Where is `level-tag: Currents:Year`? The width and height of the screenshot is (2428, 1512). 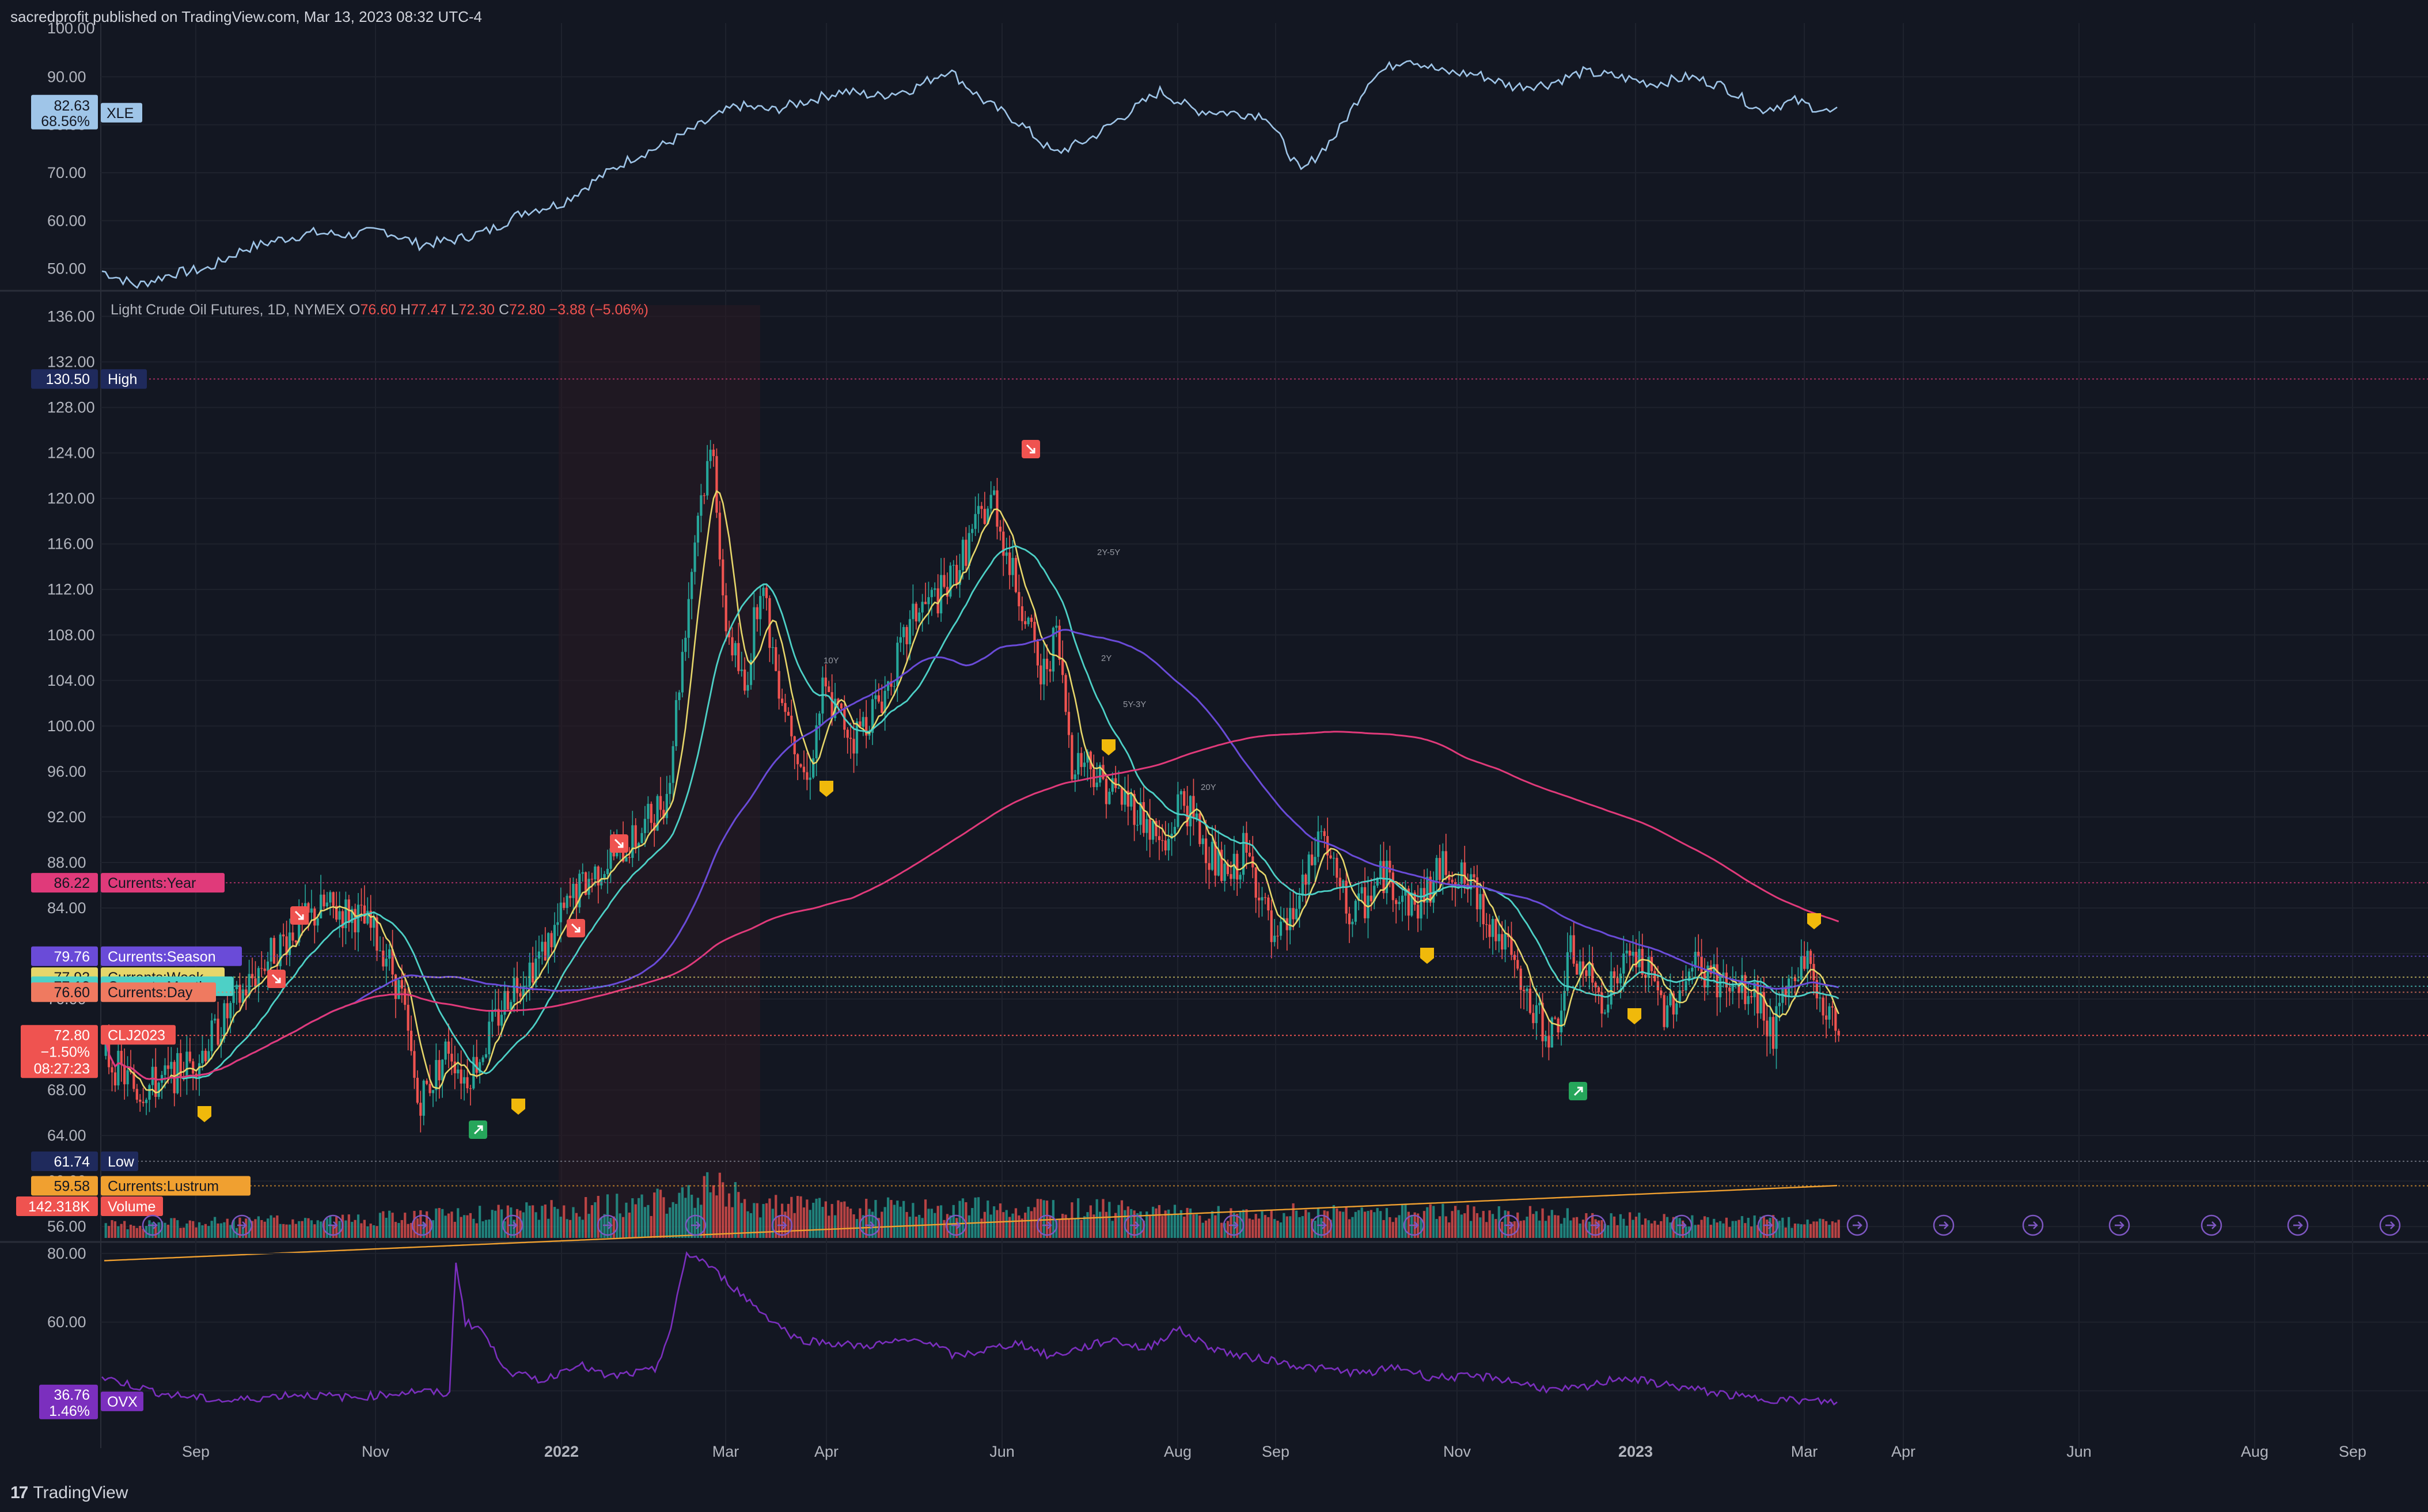
level-tag: Currents:Year is located at coordinates (152, 883).